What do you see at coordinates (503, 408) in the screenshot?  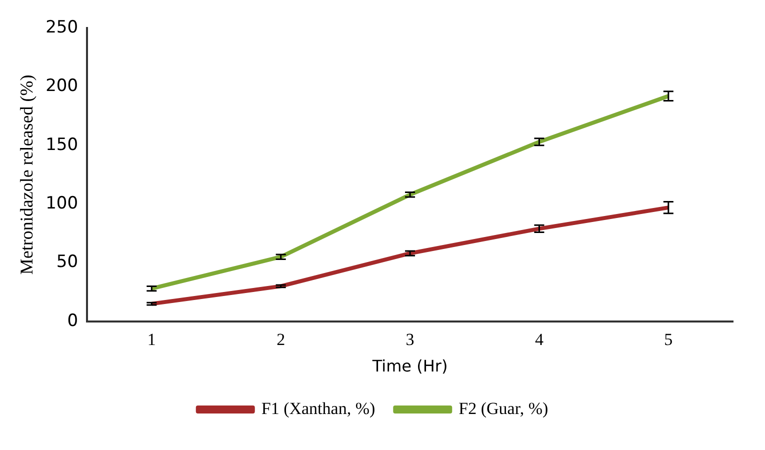 I see `legend-label: F2 (Guar, %)` at bounding box center [503, 408].